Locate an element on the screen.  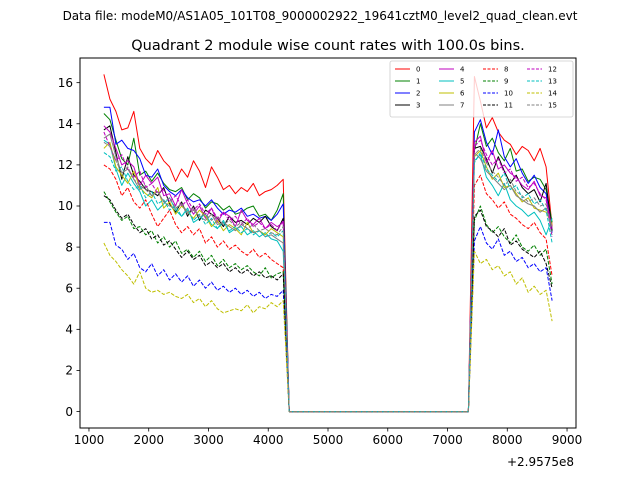
x-tick-label: 2000 is located at coordinates (148, 440).